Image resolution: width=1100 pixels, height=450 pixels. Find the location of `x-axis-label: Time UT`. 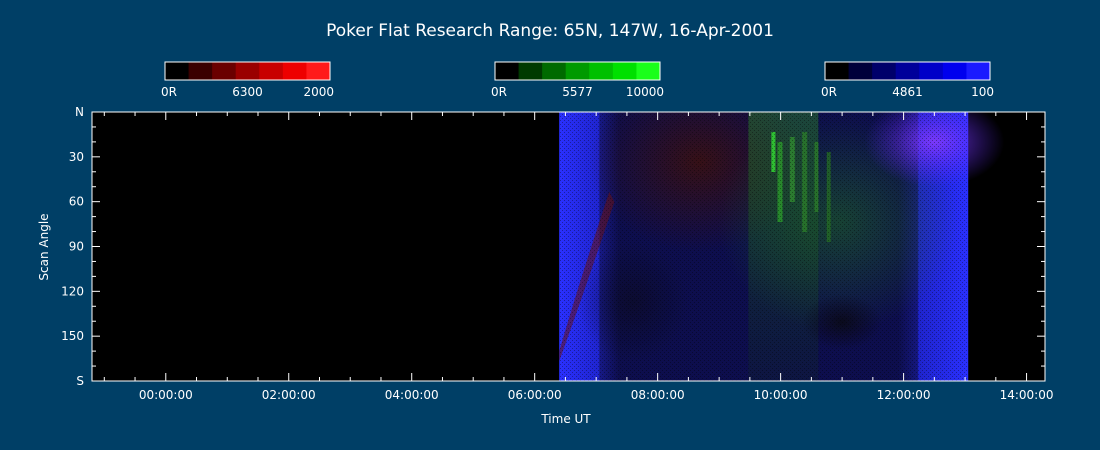

x-axis-label: Time UT is located at coordinates (565, 419).